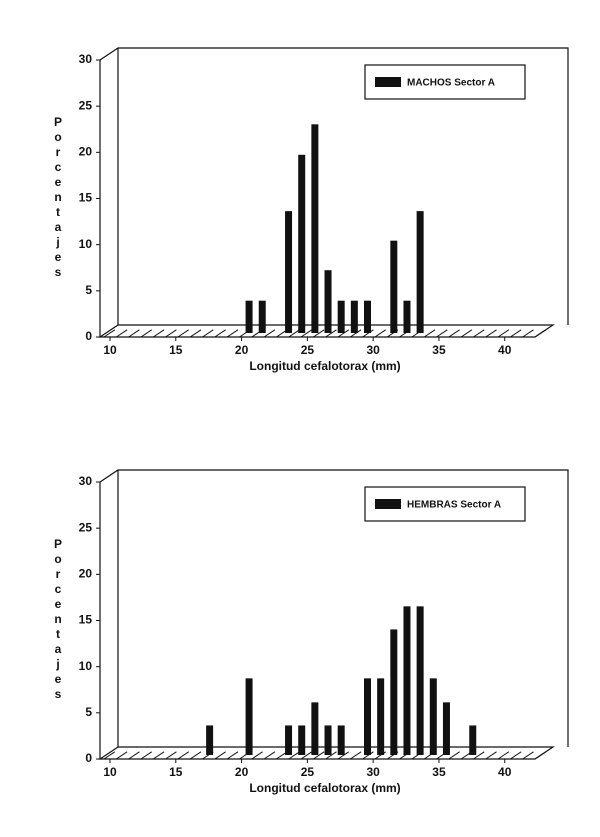  I want to click on x-axis-label: Longitud cefalotorax (mm), so click(324, 788).